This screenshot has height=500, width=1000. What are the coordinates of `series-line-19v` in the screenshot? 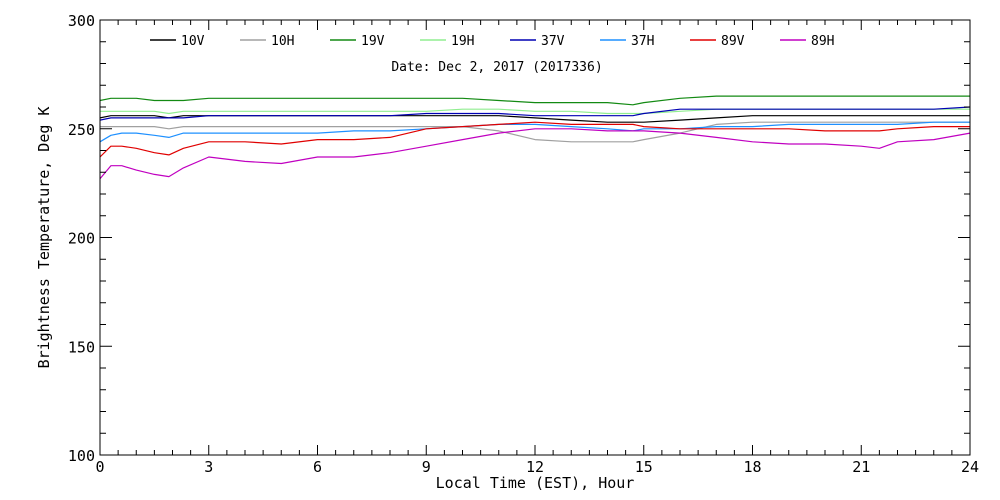 It's located at (534, 100).